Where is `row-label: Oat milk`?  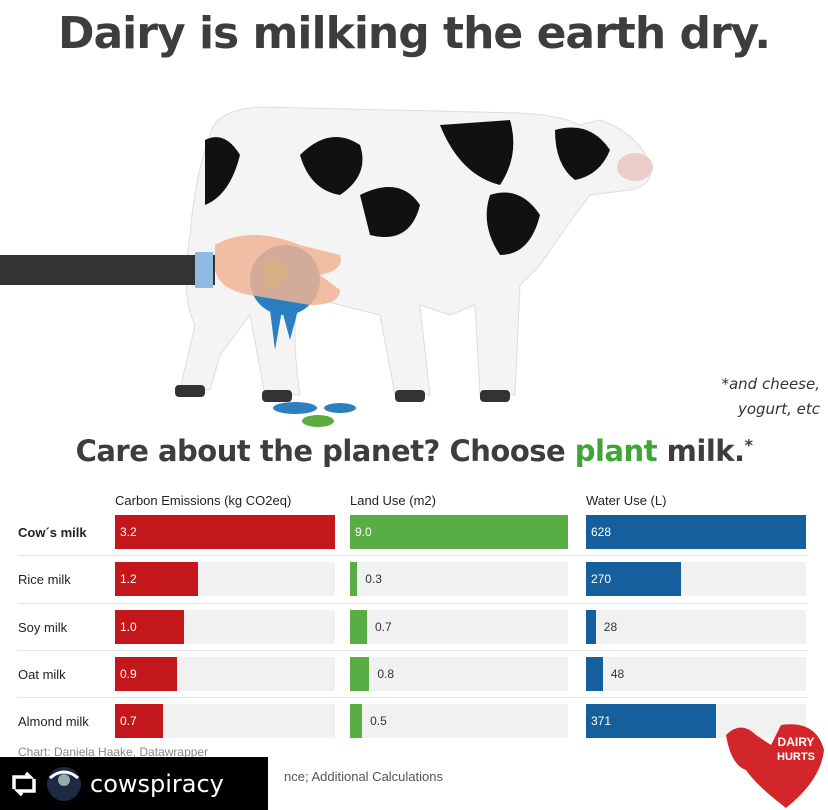 row-label: Oat milk is located at coordinates (42, 674).